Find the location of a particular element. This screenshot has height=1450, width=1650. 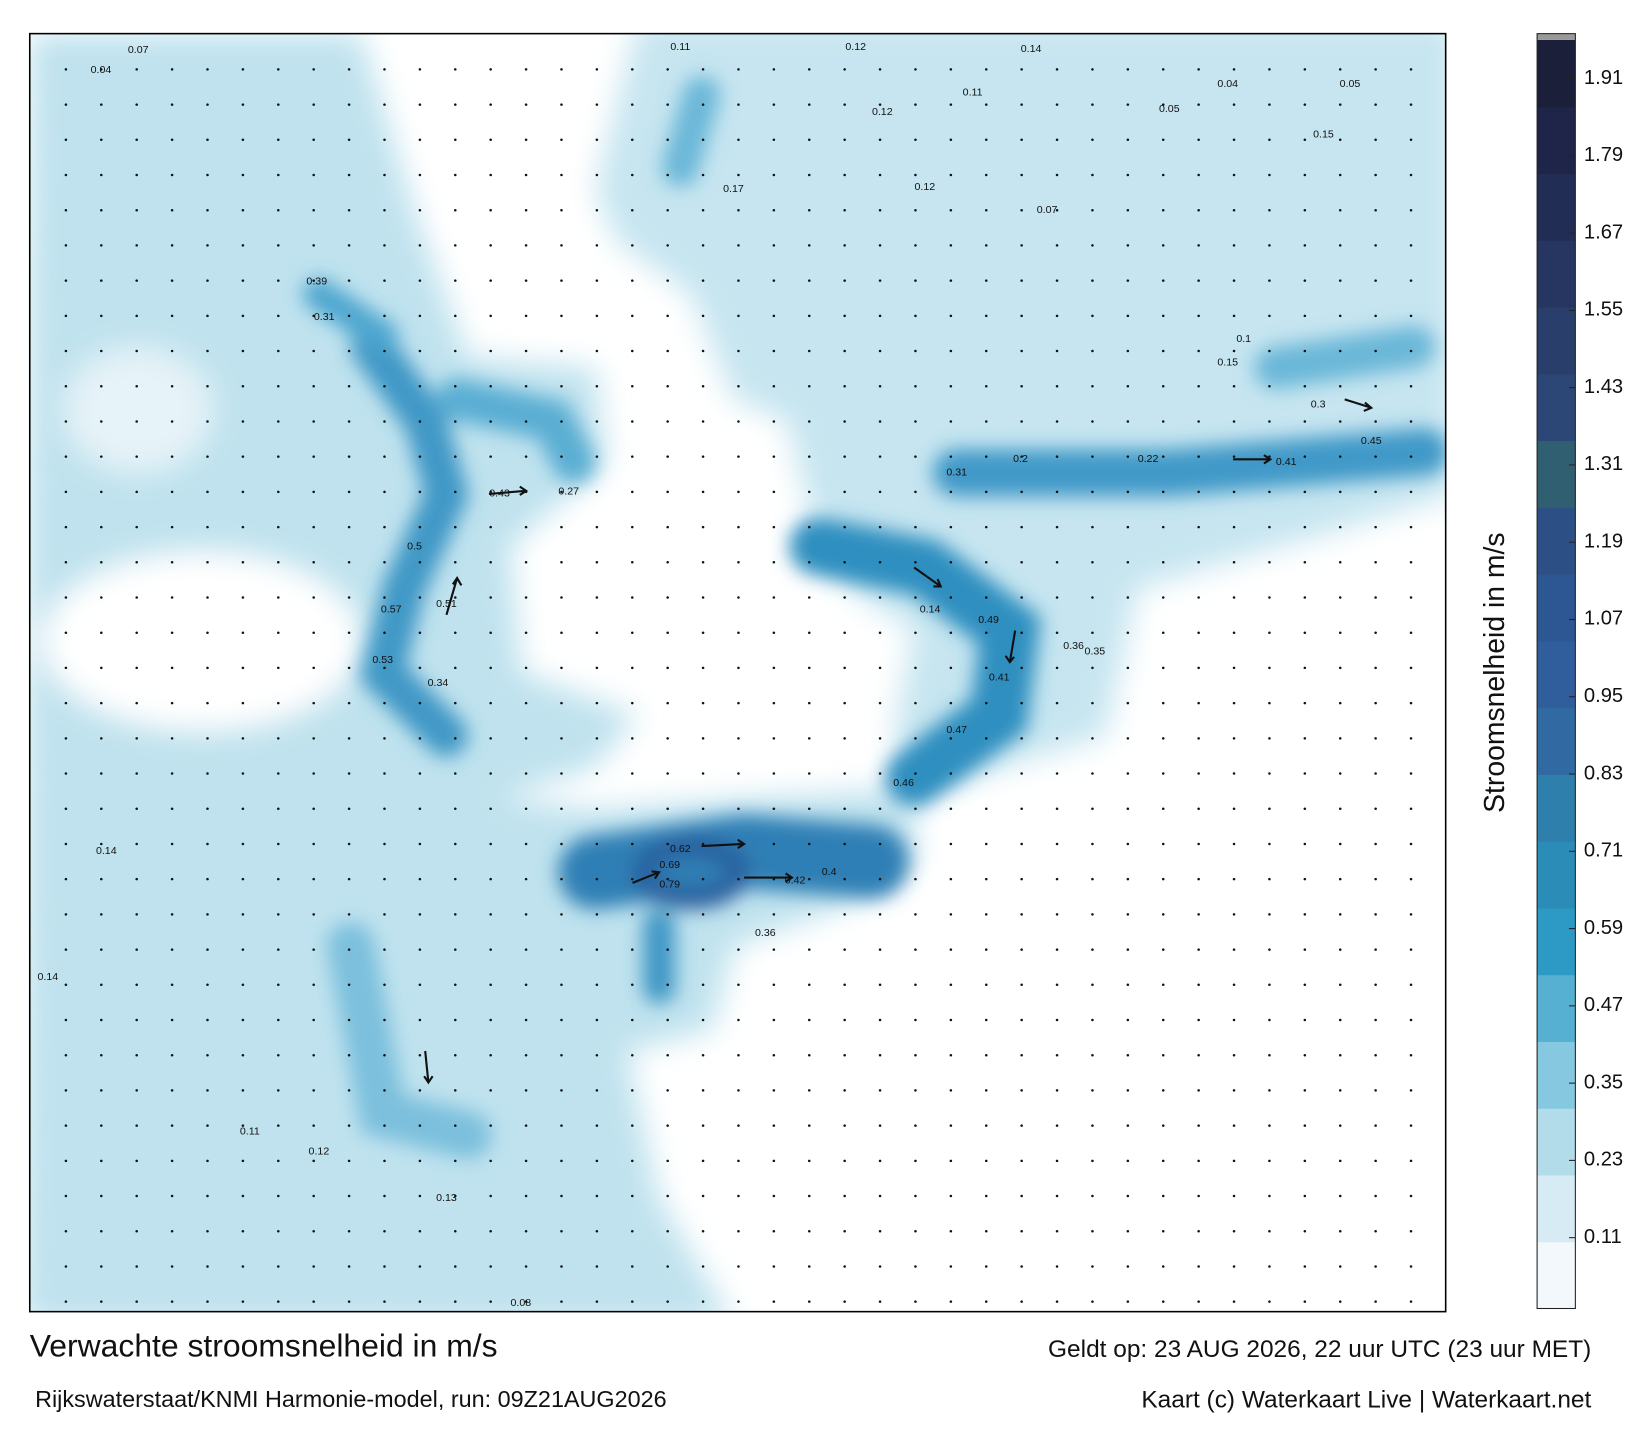

colorbar-band is located at coordinates (1556, 341).